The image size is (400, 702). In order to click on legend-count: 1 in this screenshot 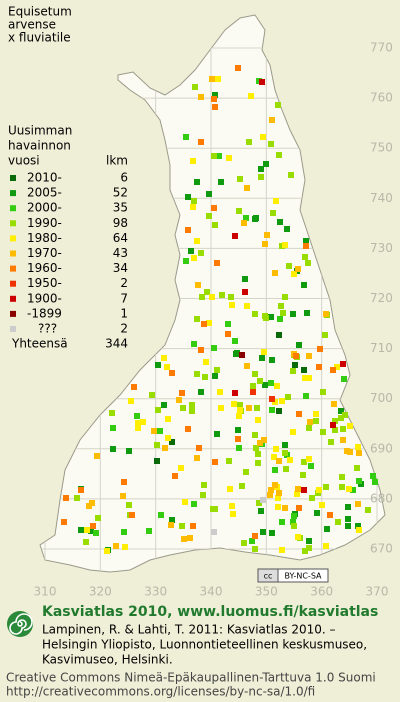, I will do `click(124, 313)`.